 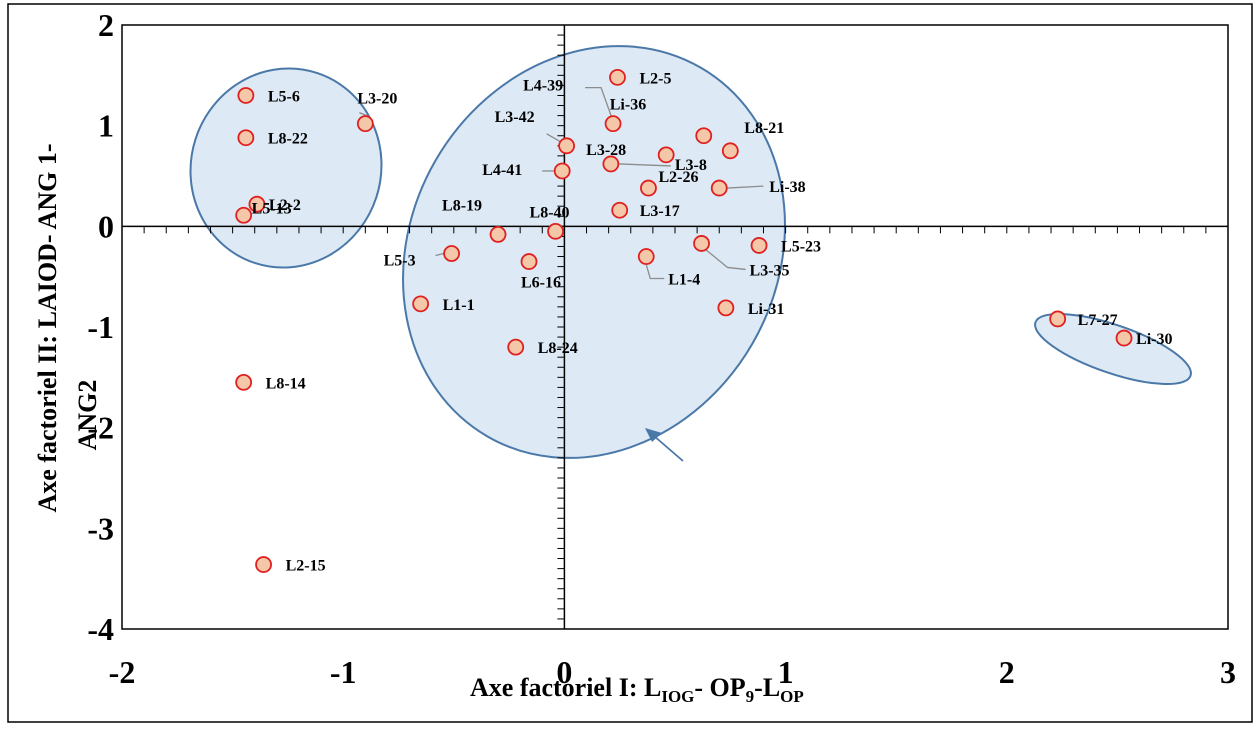 What do you see at coordinates (502, 170) in the screenshot?
I see `point-label: L4-41` at bounding box center [502, 170].